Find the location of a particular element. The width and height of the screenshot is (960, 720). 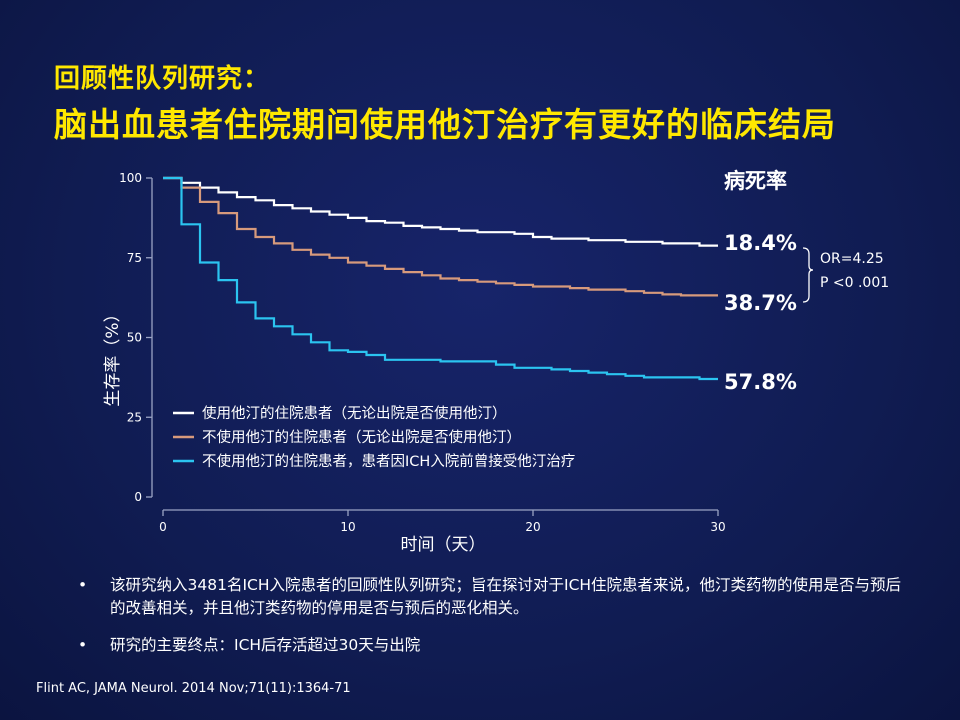

bullet-text: 研究的主要终点：ICH后存活超过30天与出院 is located at coordinates (265, 645).